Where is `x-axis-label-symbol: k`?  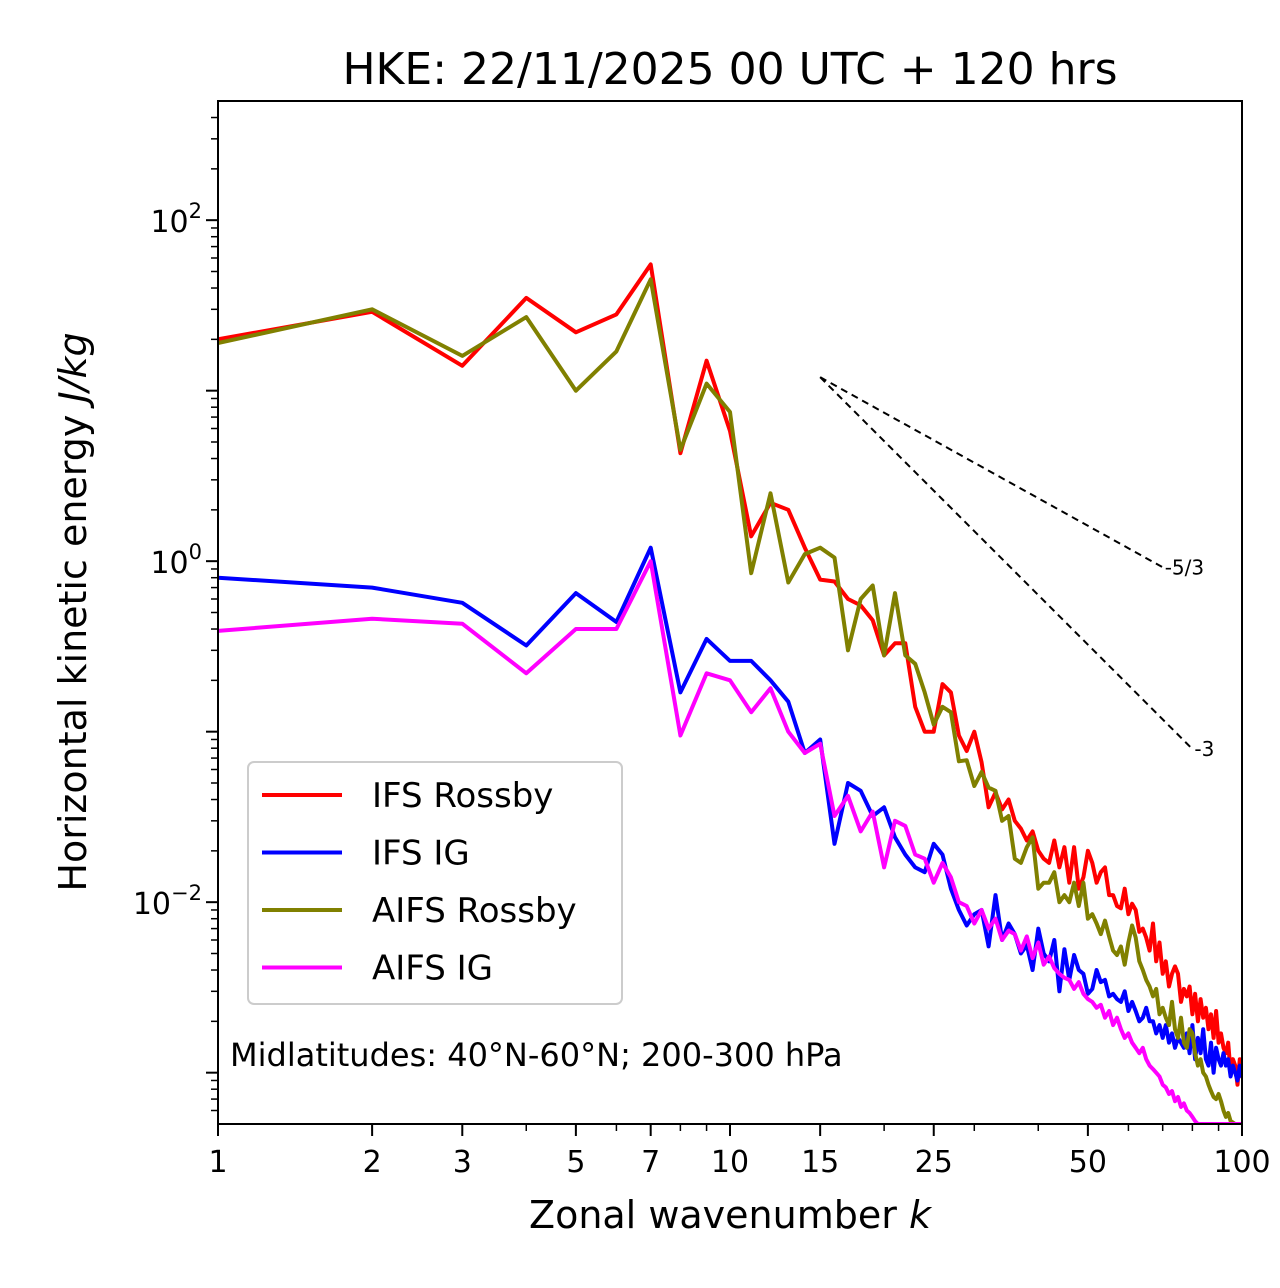
x-axis-label-symbol: k is located at coordinates (921, 1215).